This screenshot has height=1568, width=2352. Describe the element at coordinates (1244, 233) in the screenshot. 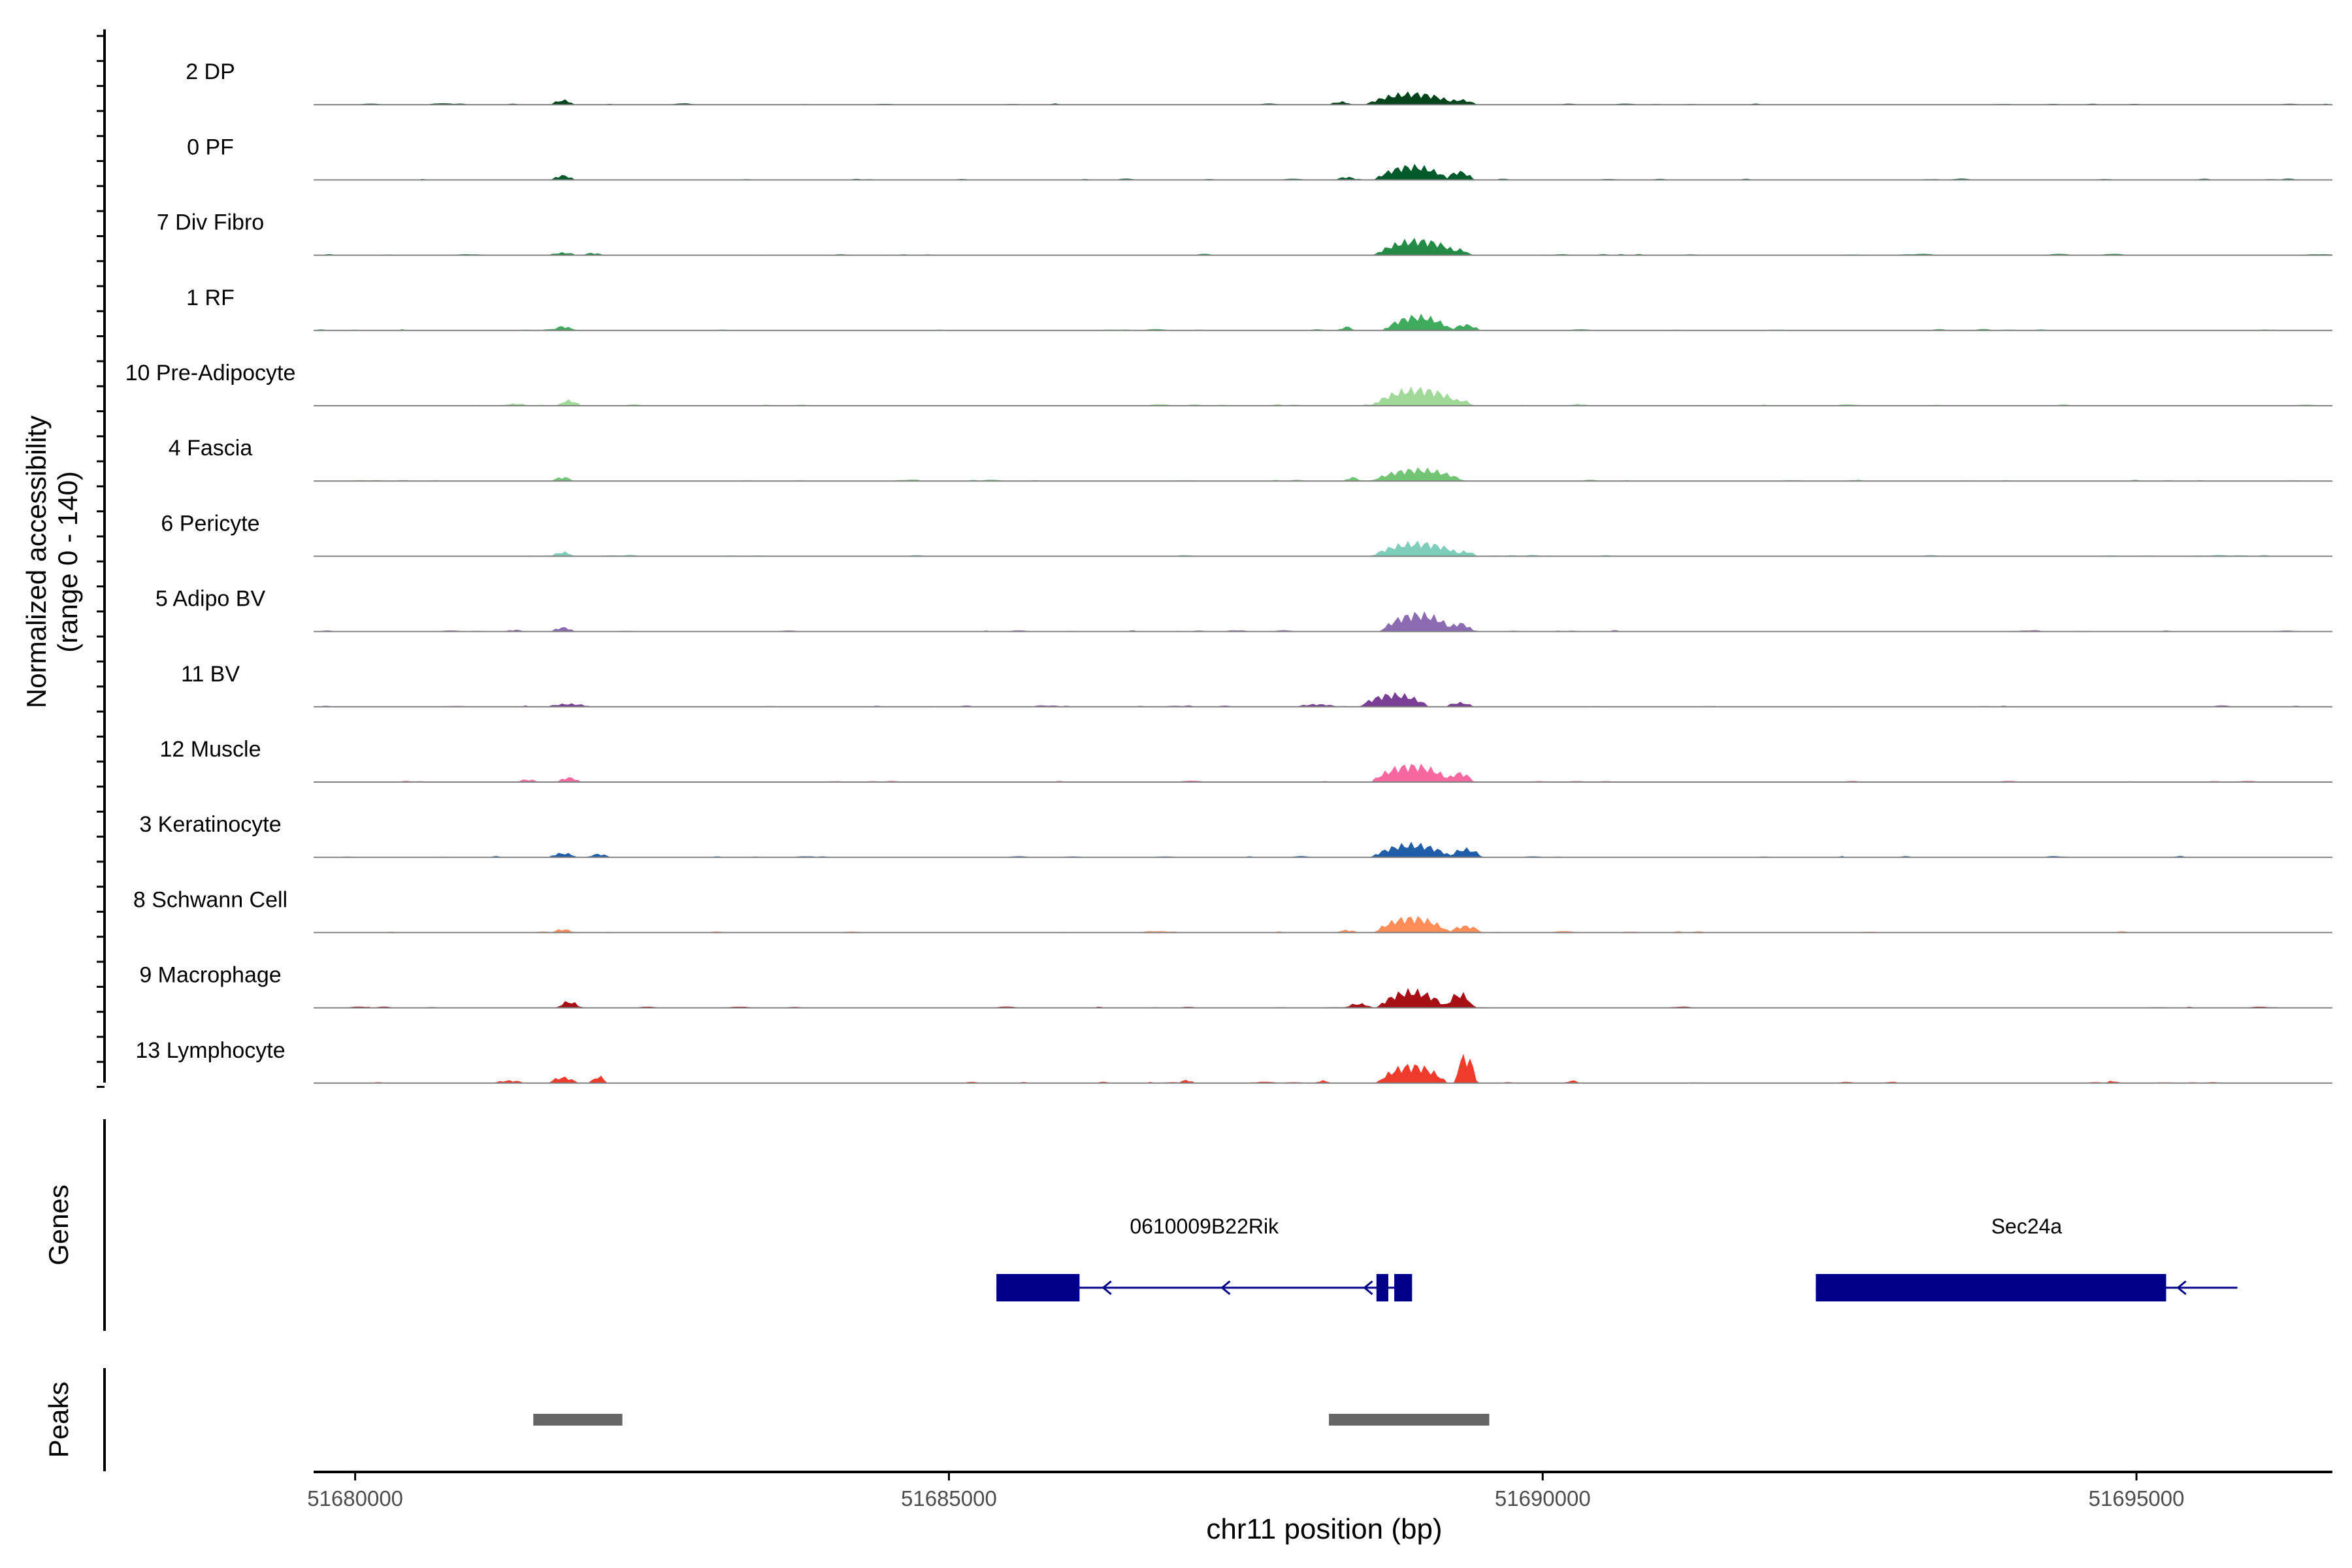

I see `coverage-track: 7 Div Fibro` at that location.